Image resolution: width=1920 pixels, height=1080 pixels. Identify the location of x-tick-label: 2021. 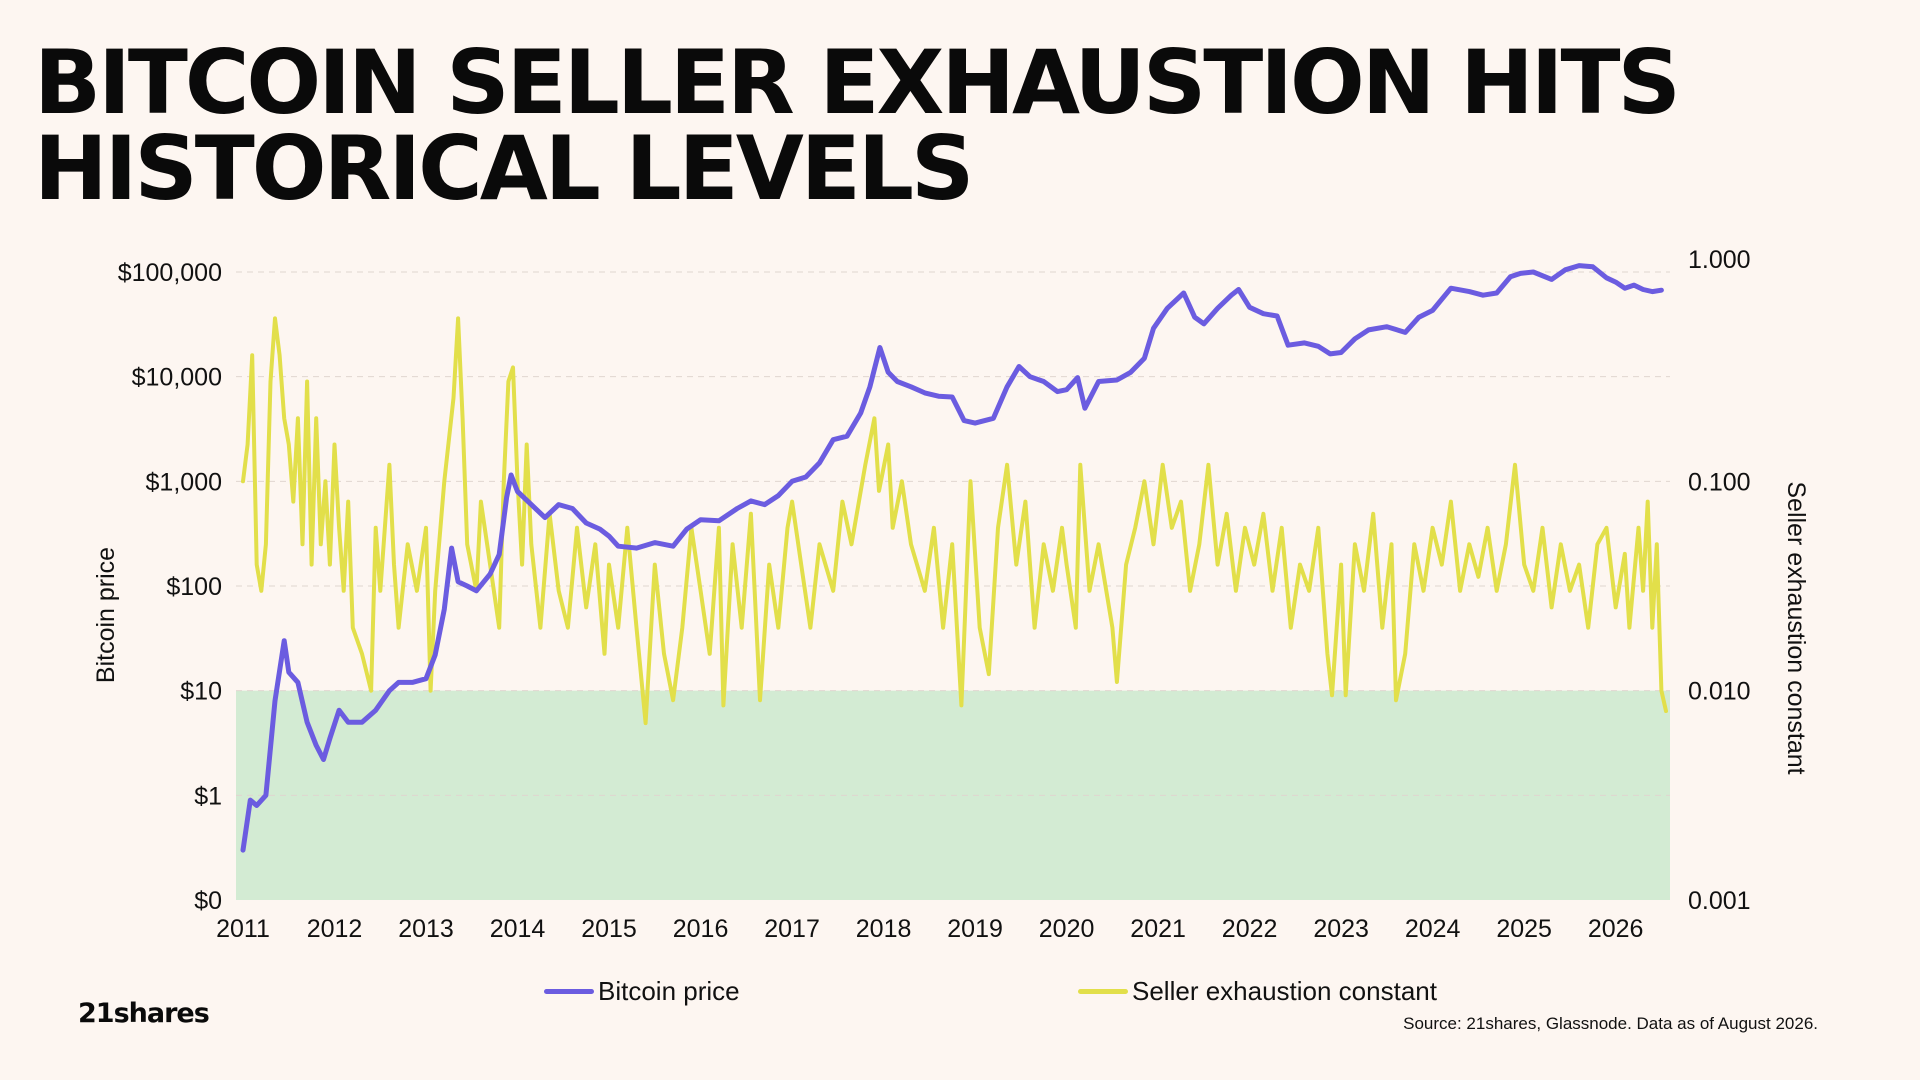
(1158, 929).